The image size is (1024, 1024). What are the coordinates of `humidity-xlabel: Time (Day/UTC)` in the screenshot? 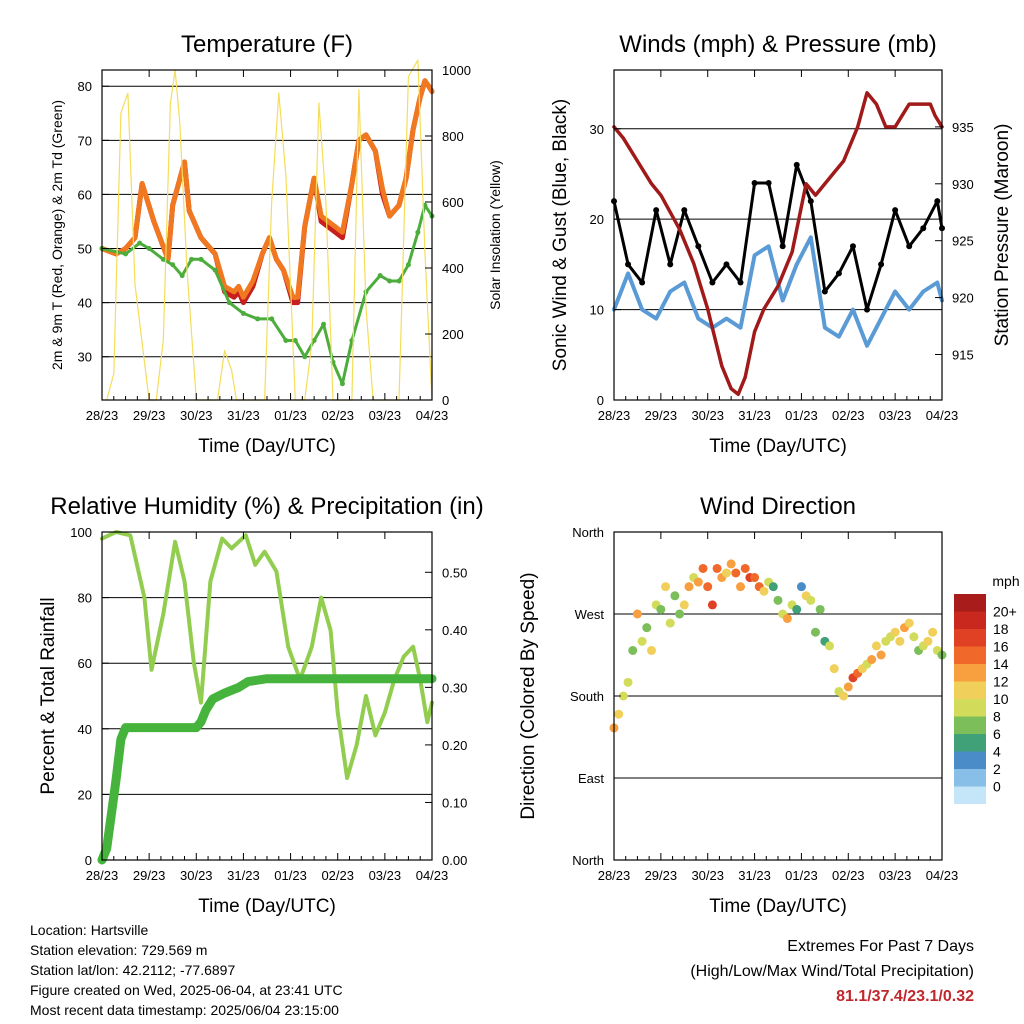 It's located at (267, 906).